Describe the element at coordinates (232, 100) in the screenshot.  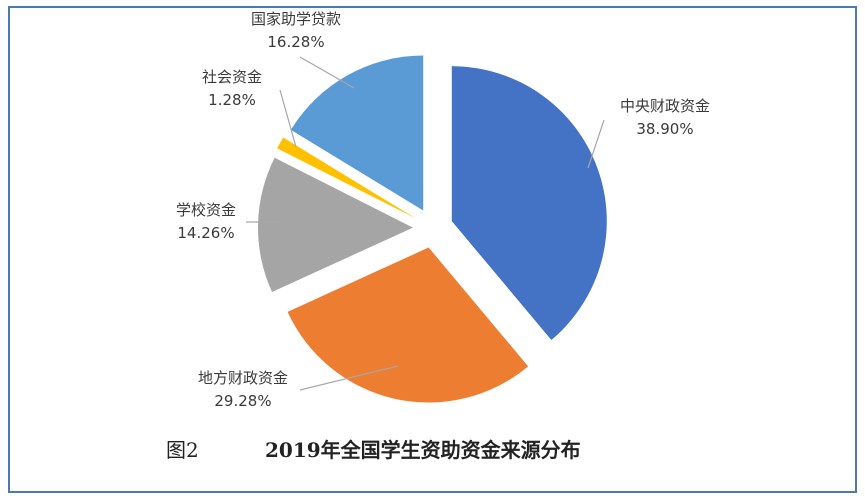
I see `slice-value-label: 1.28%` at that location.